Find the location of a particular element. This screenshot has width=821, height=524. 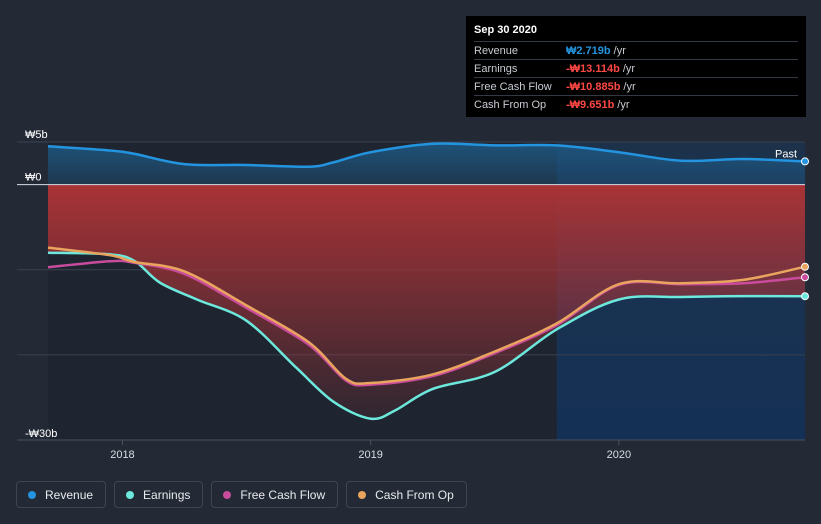

tooltip-label: Earnings is located at coordinates (496, 68).